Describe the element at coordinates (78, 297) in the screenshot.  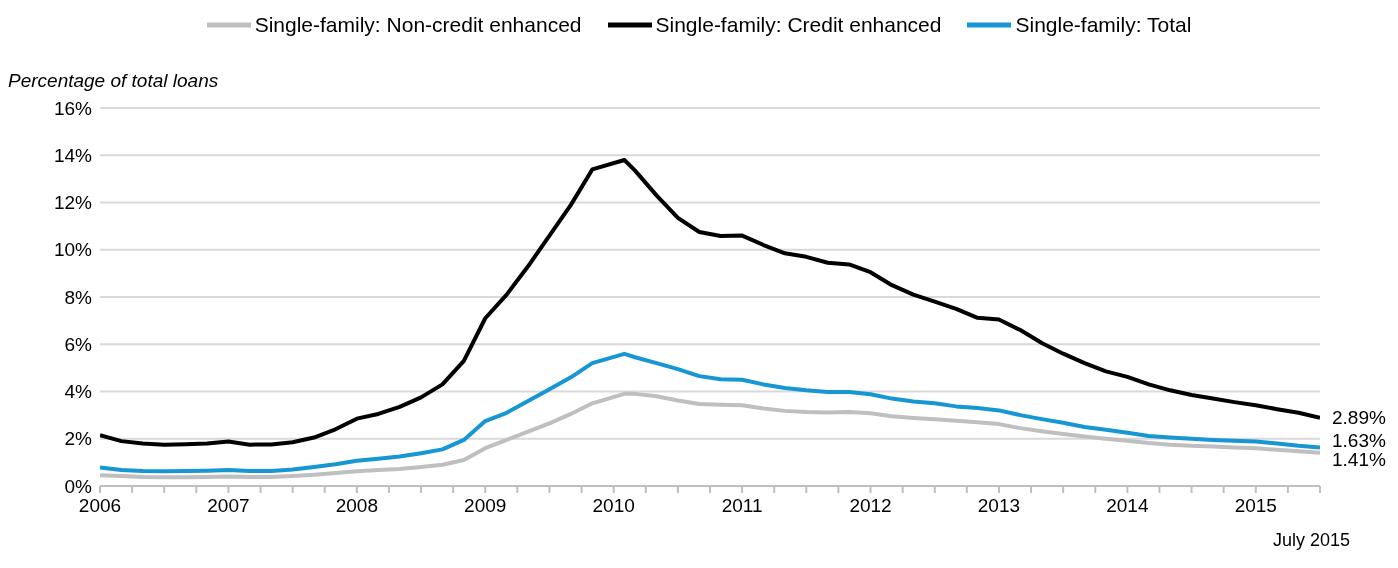
I see `y-tick-label: 8%` at that location.